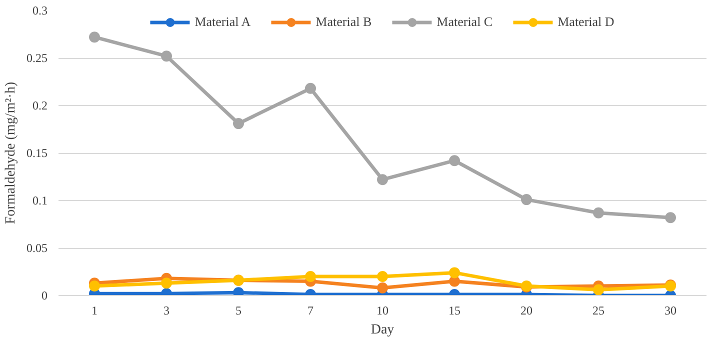 The width and height of the screenshot is (726, 340). Describe the element at coordinates (40, 11) in the screenshot. I see `y-tick-label: 0.3` at that location.